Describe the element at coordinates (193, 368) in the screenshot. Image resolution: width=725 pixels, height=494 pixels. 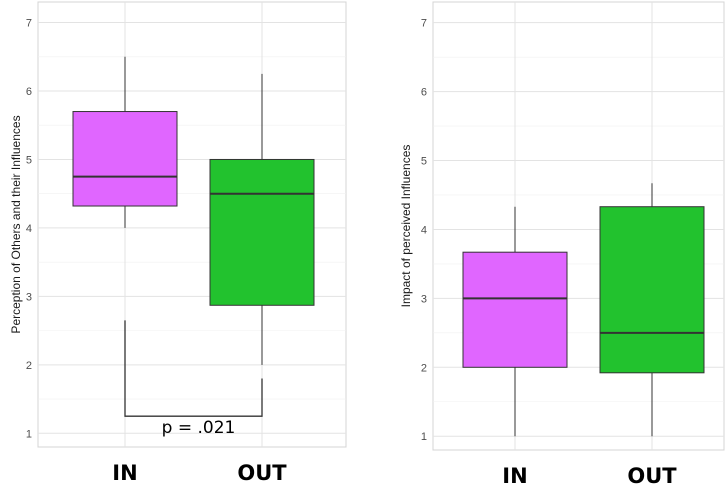
I see `significance-bracket` at that location.